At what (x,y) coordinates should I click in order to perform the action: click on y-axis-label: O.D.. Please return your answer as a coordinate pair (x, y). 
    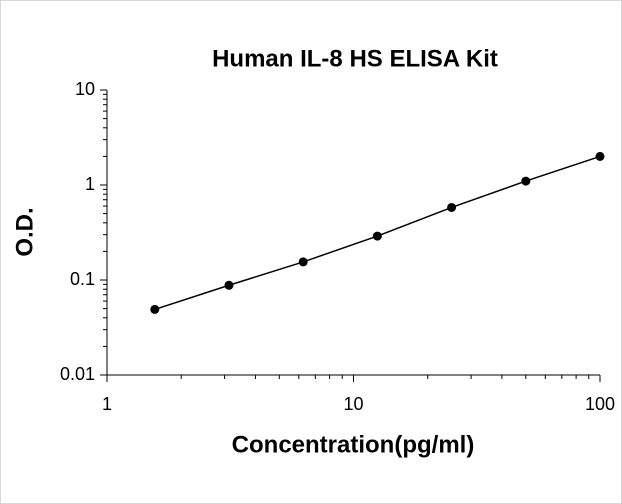
    Looking at the image, I should click on (24, 231).